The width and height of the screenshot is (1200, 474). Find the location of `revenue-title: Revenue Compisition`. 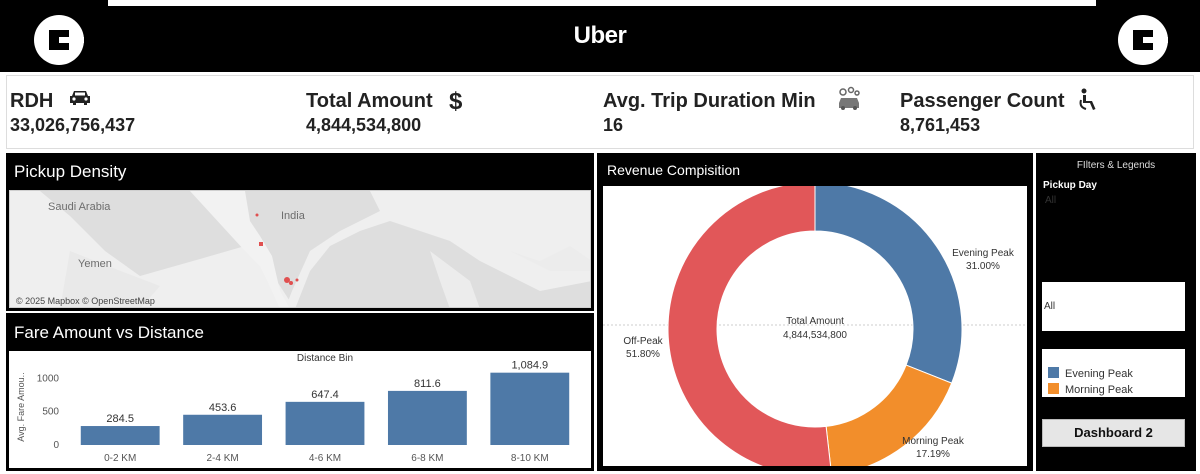

revenue-title: Revenue Compisition is located at coordinates (674, 170).